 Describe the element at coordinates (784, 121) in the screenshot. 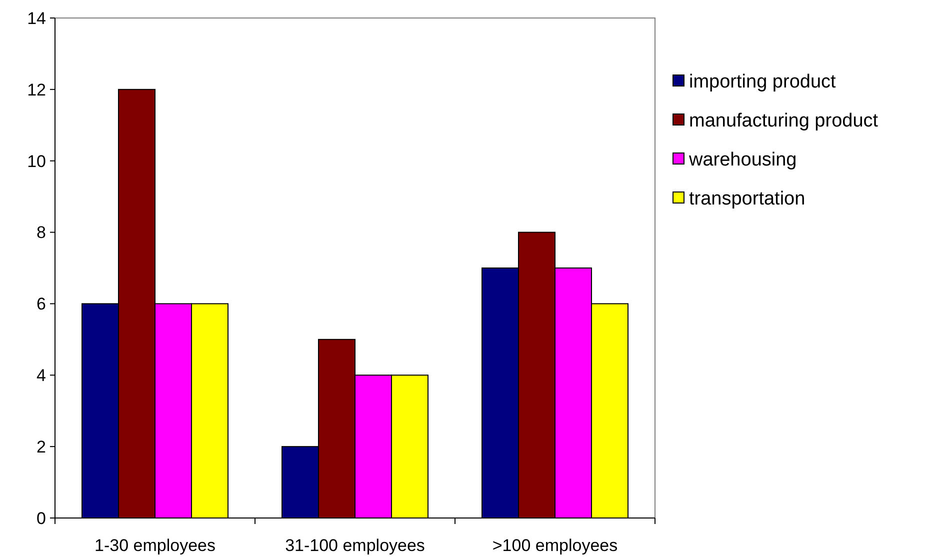

I see `legend-label: manufacturing product` at that location.